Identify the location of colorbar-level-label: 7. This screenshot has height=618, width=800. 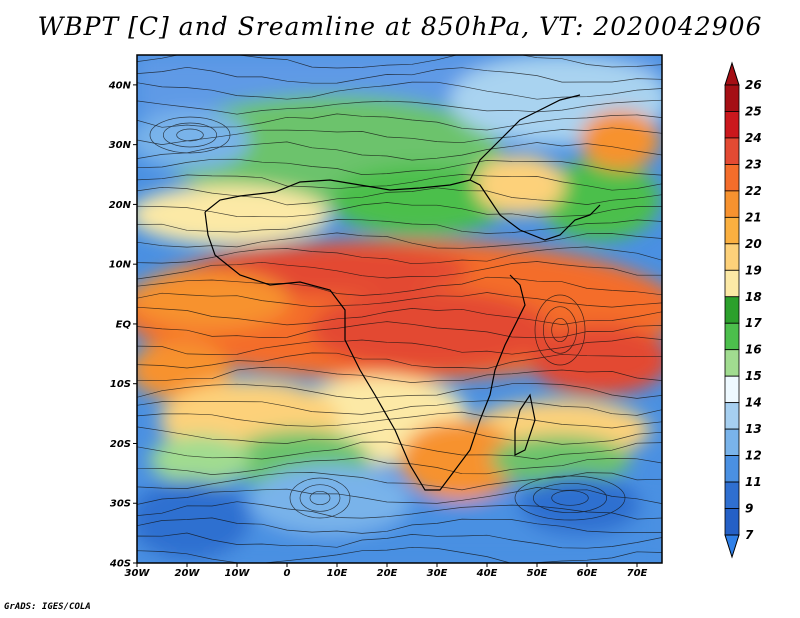
(749, 535).